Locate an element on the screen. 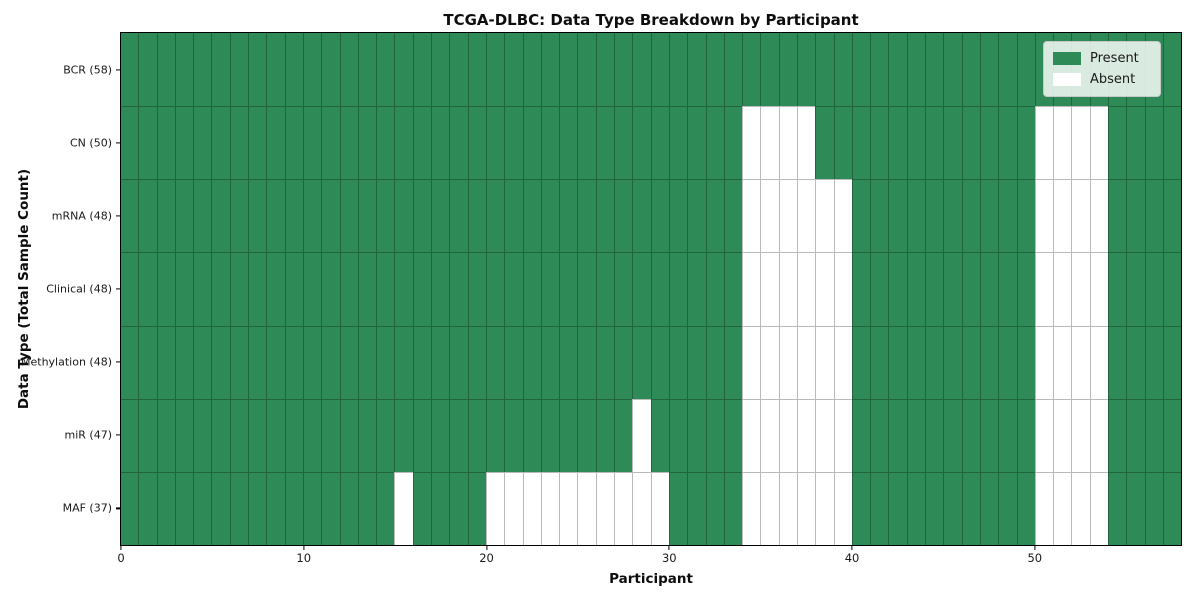 This screenshot has height=600, width=1200. cell-MAF-p35-absent is located at coordinates (769, 508).